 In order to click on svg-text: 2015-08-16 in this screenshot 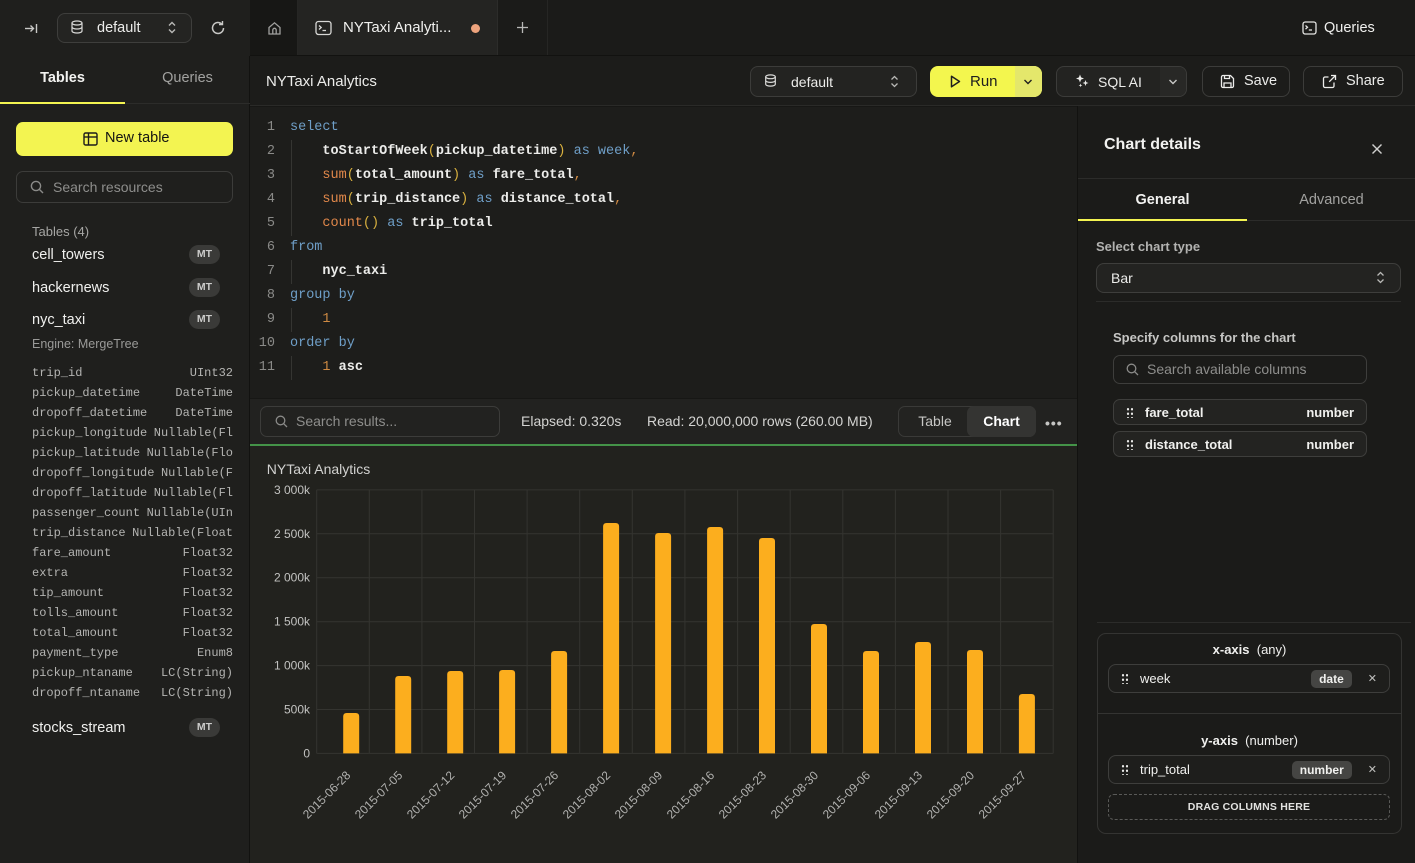, I will do `click(691, 795)`.